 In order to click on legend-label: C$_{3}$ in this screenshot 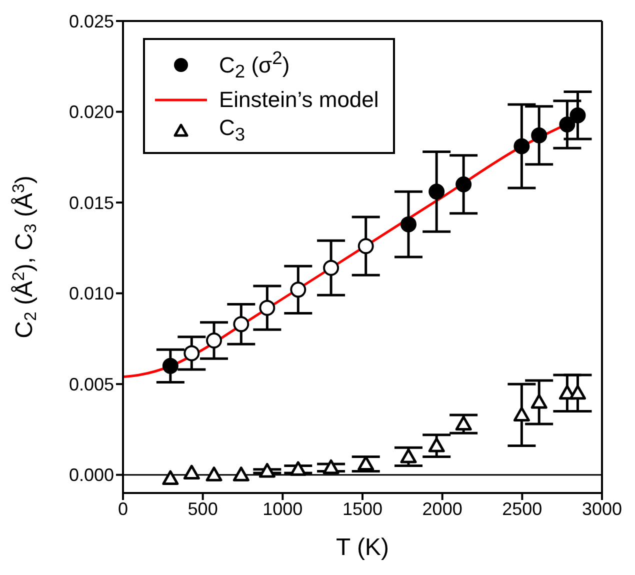, I will do `click(232, 130)`.